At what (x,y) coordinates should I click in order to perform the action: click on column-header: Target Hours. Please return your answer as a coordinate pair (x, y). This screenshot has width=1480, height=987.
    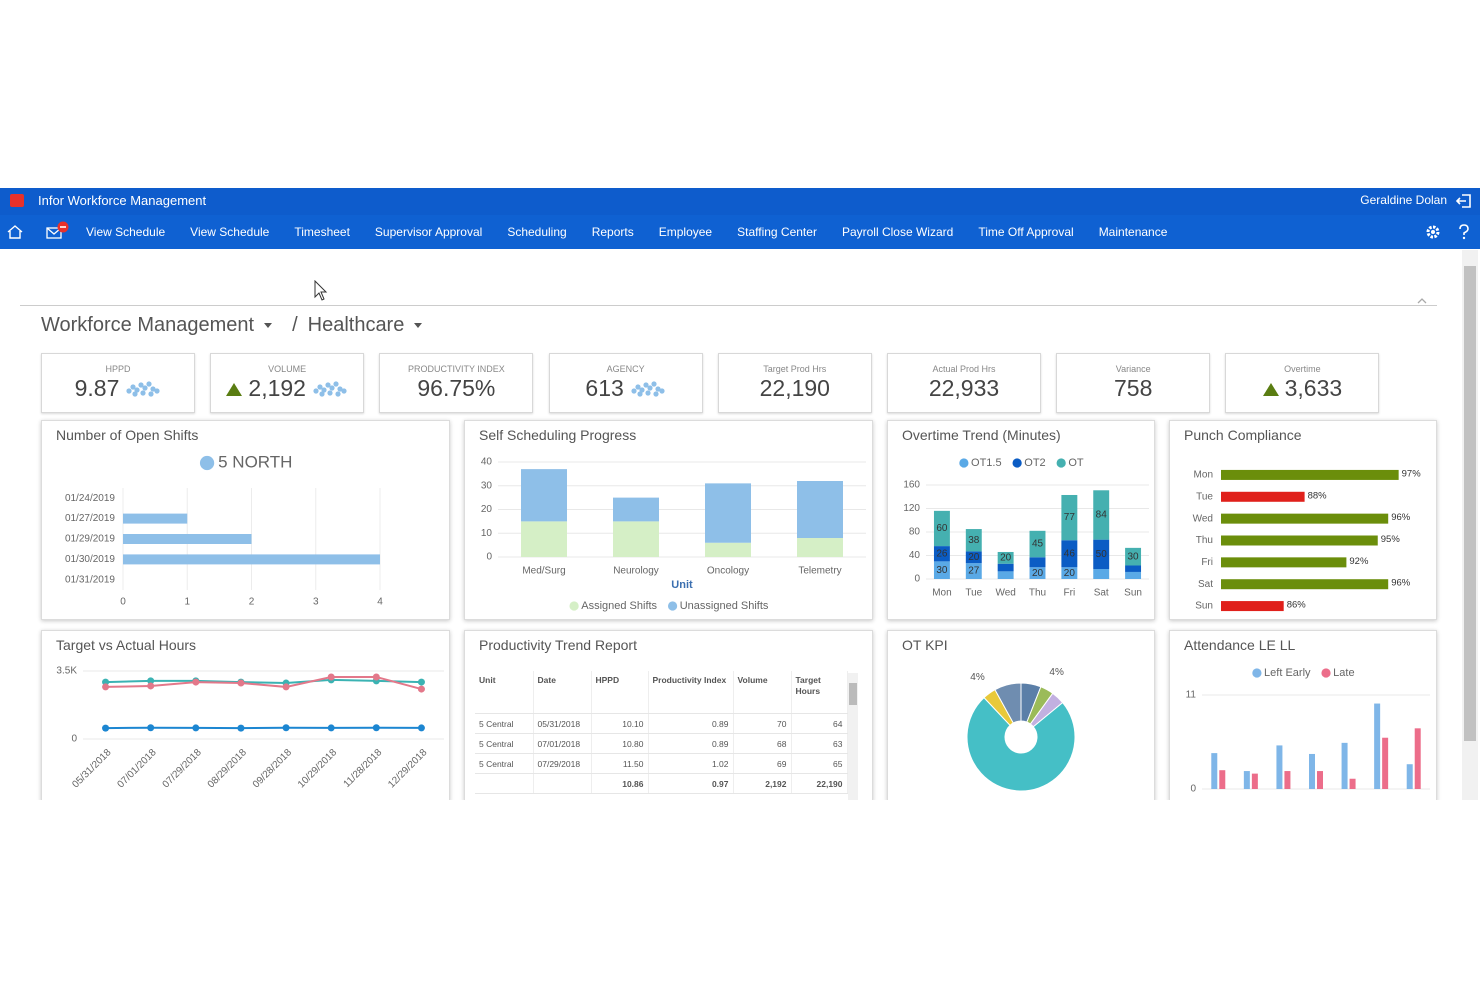
    Looking at the image, I should click on (819, 692).